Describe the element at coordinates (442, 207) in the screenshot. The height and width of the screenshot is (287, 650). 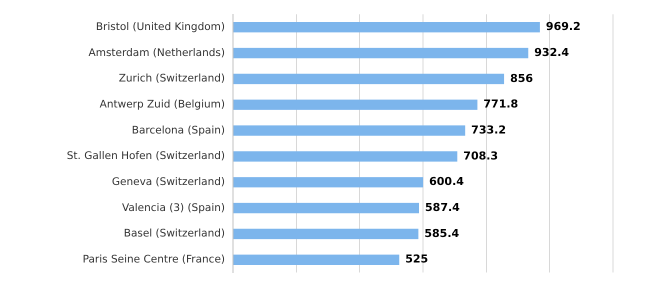
I see `data-label: 587.4` at that location.